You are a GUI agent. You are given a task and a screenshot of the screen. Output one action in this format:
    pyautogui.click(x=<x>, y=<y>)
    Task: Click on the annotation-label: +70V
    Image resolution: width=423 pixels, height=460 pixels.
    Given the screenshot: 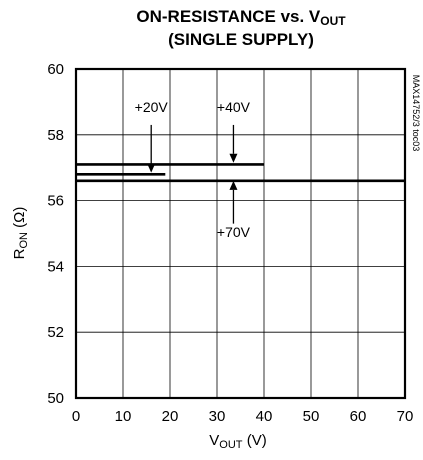 What is the action you would take?
    pyautogui.click(x=234, y=232)
    